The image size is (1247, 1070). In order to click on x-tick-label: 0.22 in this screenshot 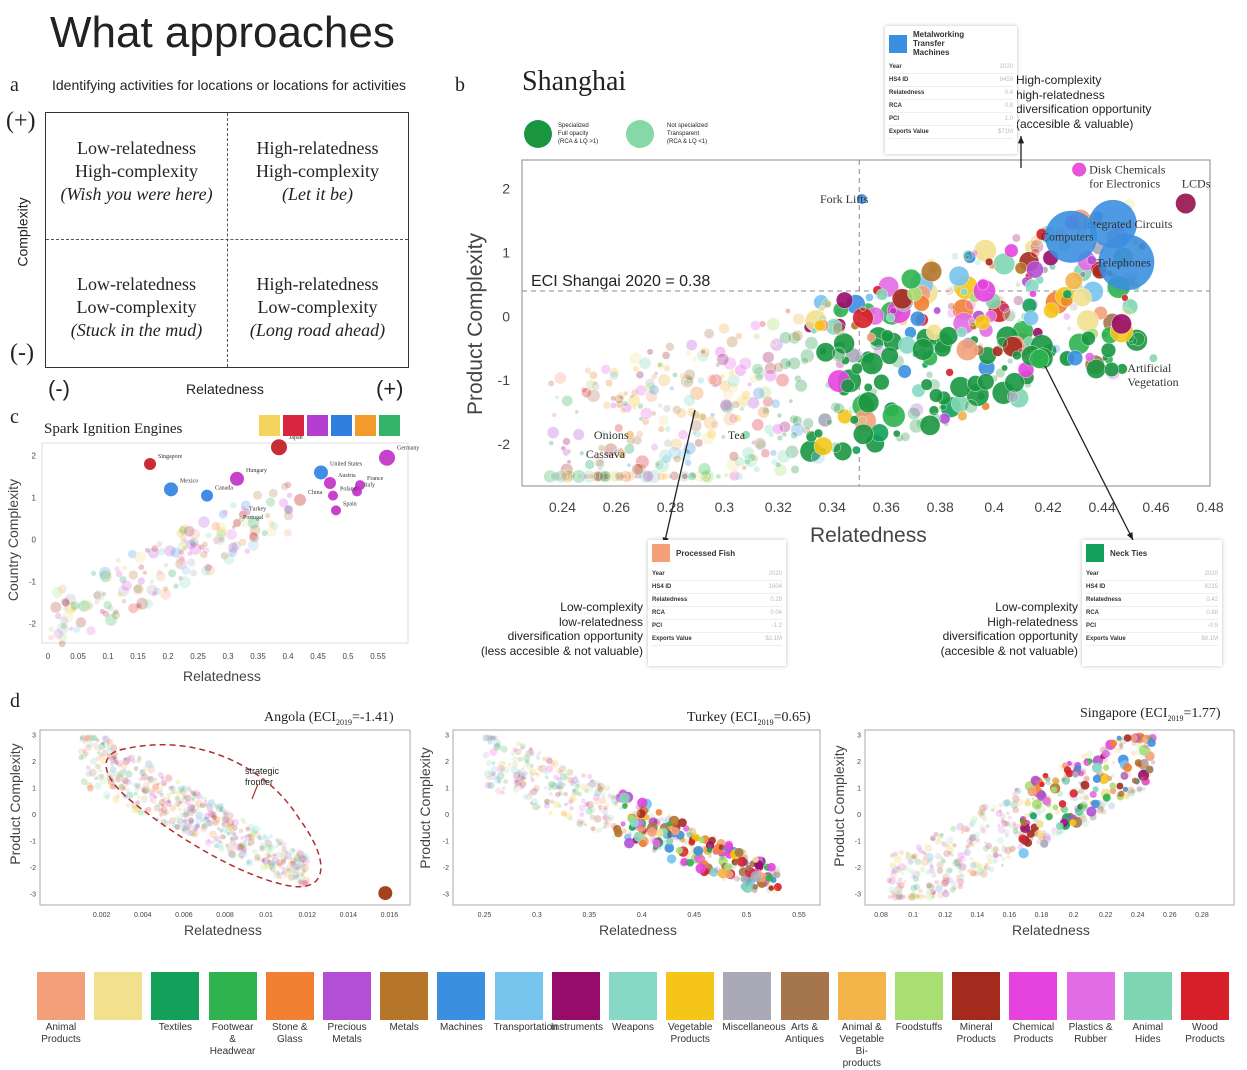, I will do `click(1106, 915)`.